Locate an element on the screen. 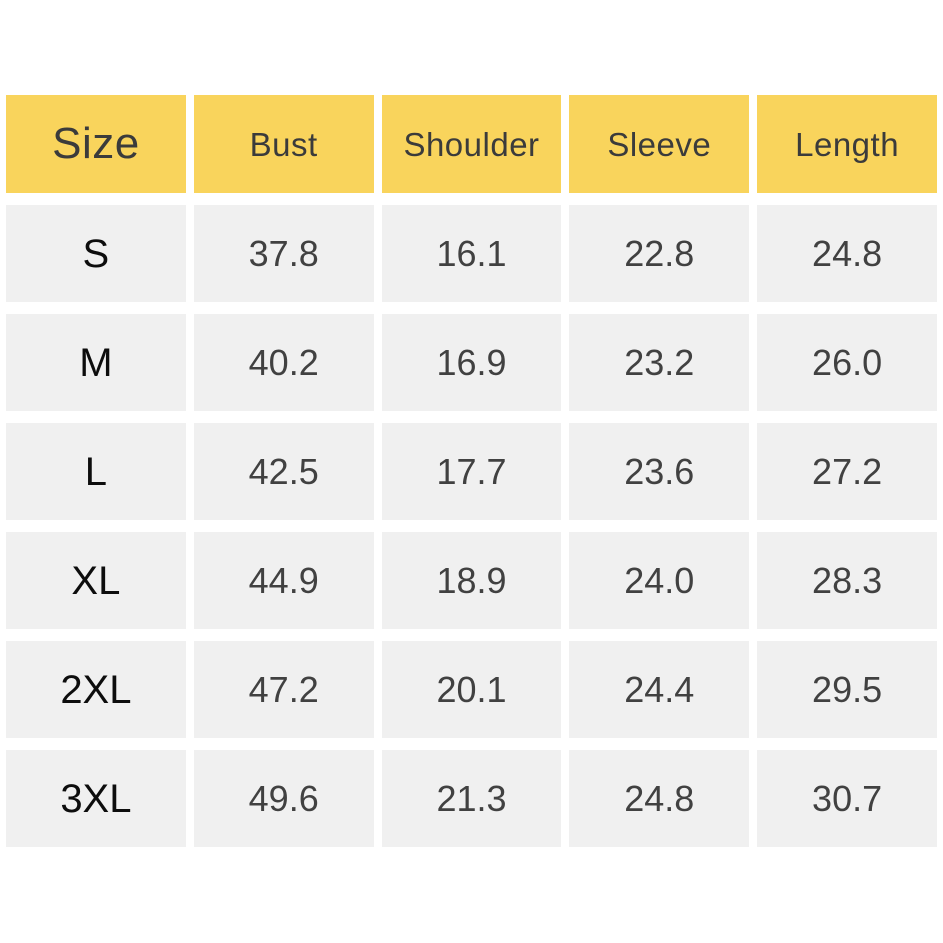 The height and width of the screenshot is (943, 943). measurement-cell: 24.4 is located at coordinates (659, 689).